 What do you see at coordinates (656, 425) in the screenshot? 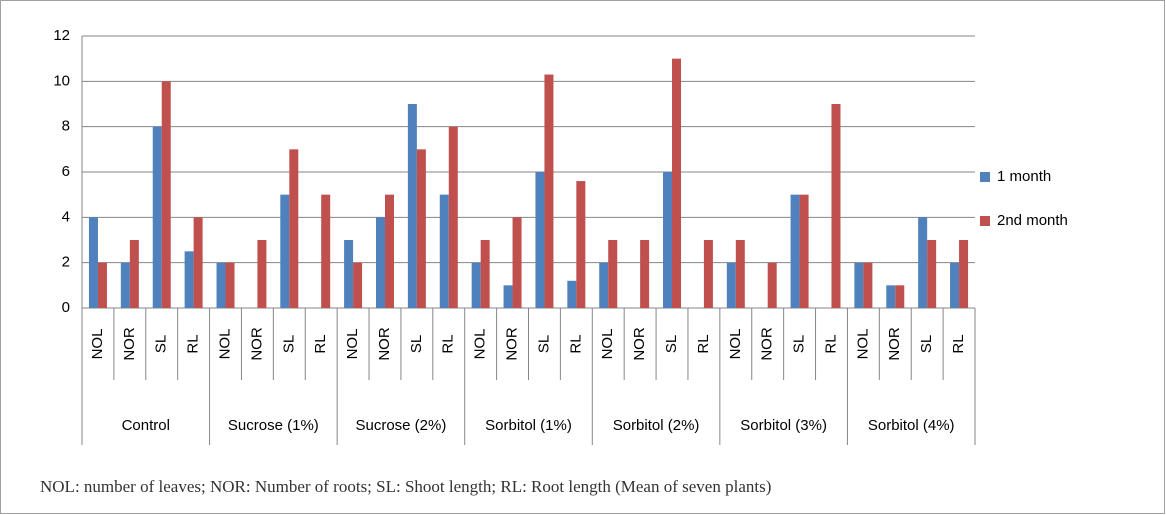
I see `group-label: Sorbitol (2%)` at bounding box center [656, 425].